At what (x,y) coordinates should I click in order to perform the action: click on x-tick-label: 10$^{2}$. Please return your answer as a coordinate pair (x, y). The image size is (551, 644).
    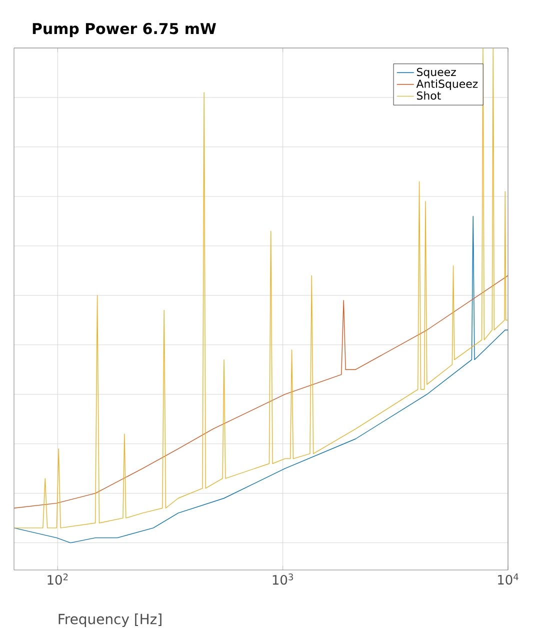
    Looking at the image, I should click on (58, 579).